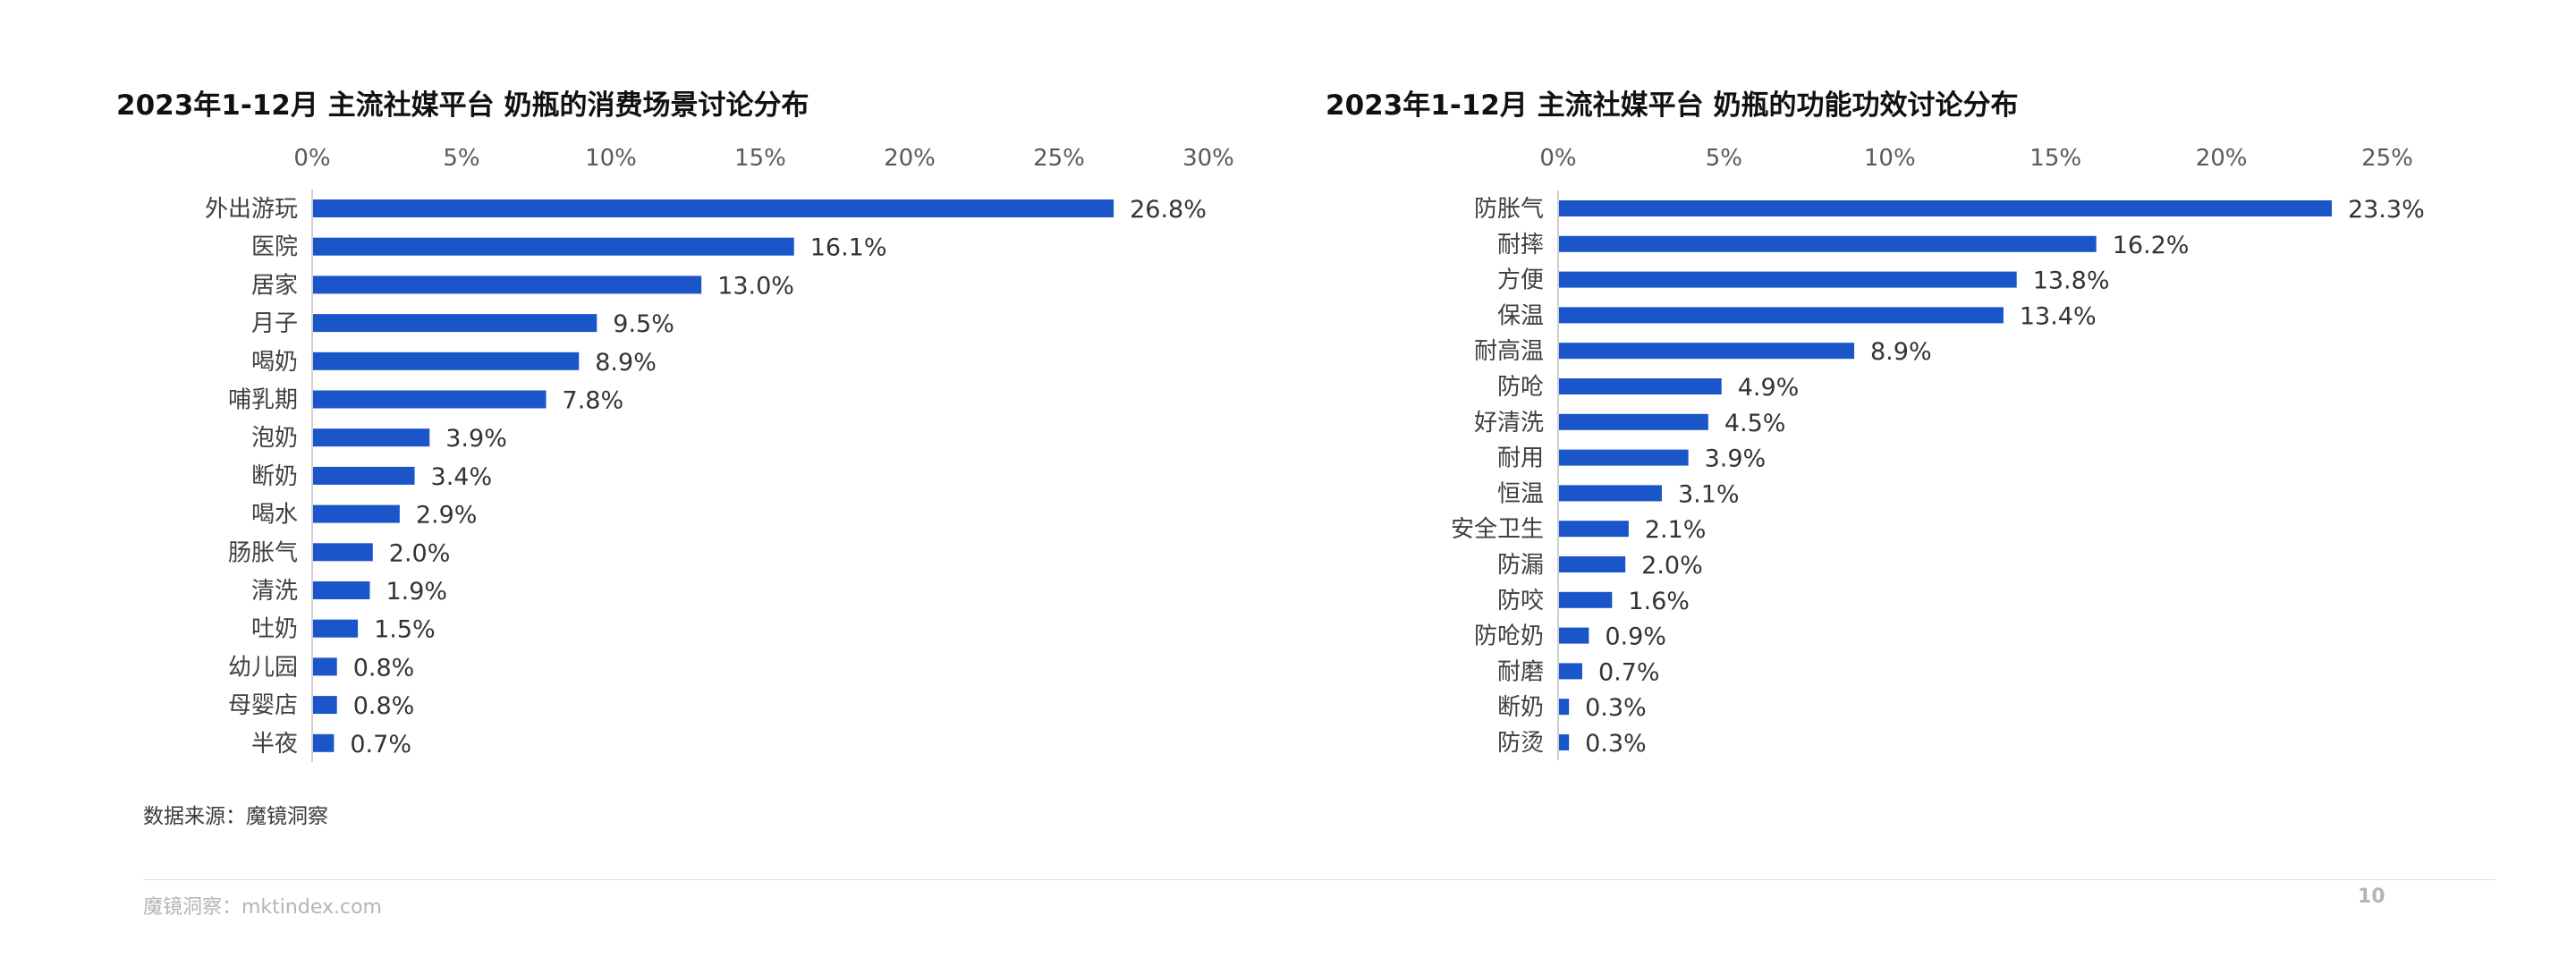 The image size is (2576, 966). What do you see at coordinates (2058, 316) in the screenshot?
I see `data-label: 13.4%` at bounding box center [2058, 316].